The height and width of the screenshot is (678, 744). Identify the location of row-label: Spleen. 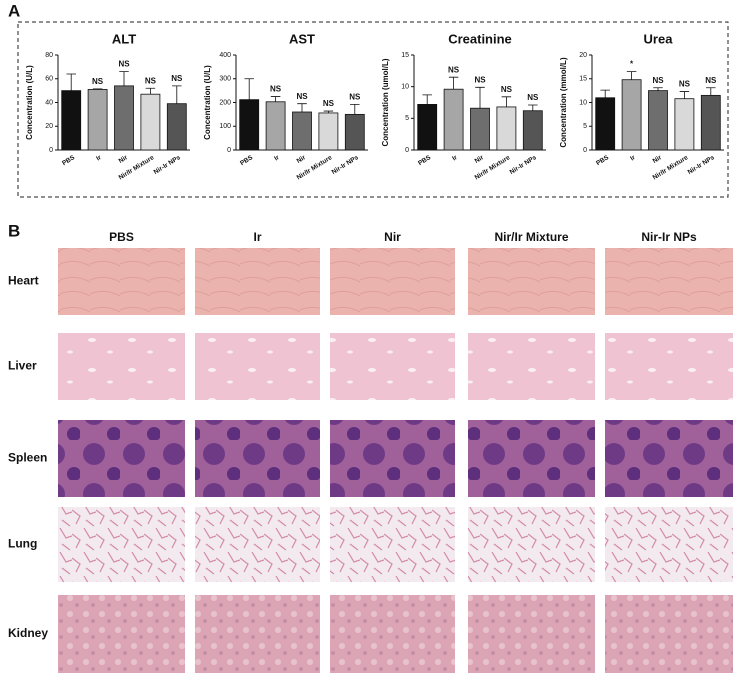
(27, 458).